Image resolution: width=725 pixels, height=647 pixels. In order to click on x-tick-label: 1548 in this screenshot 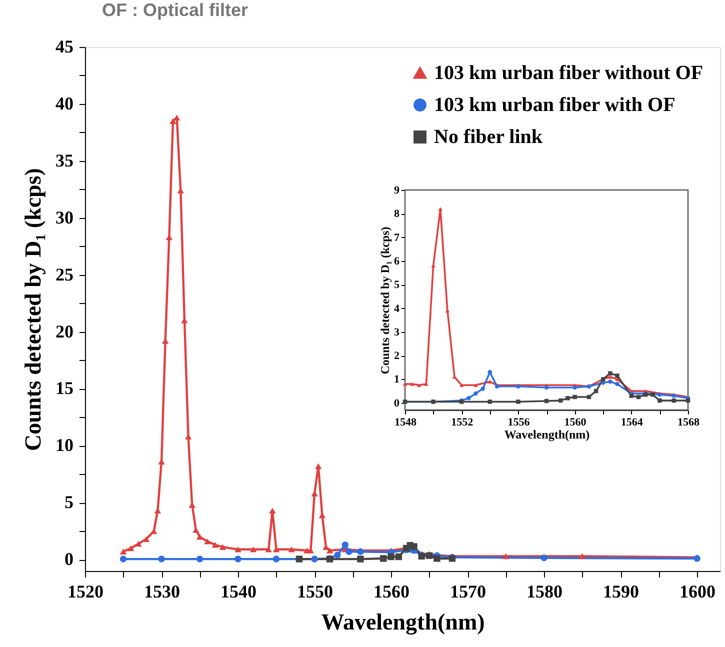, I will do `click(405, 422)`.